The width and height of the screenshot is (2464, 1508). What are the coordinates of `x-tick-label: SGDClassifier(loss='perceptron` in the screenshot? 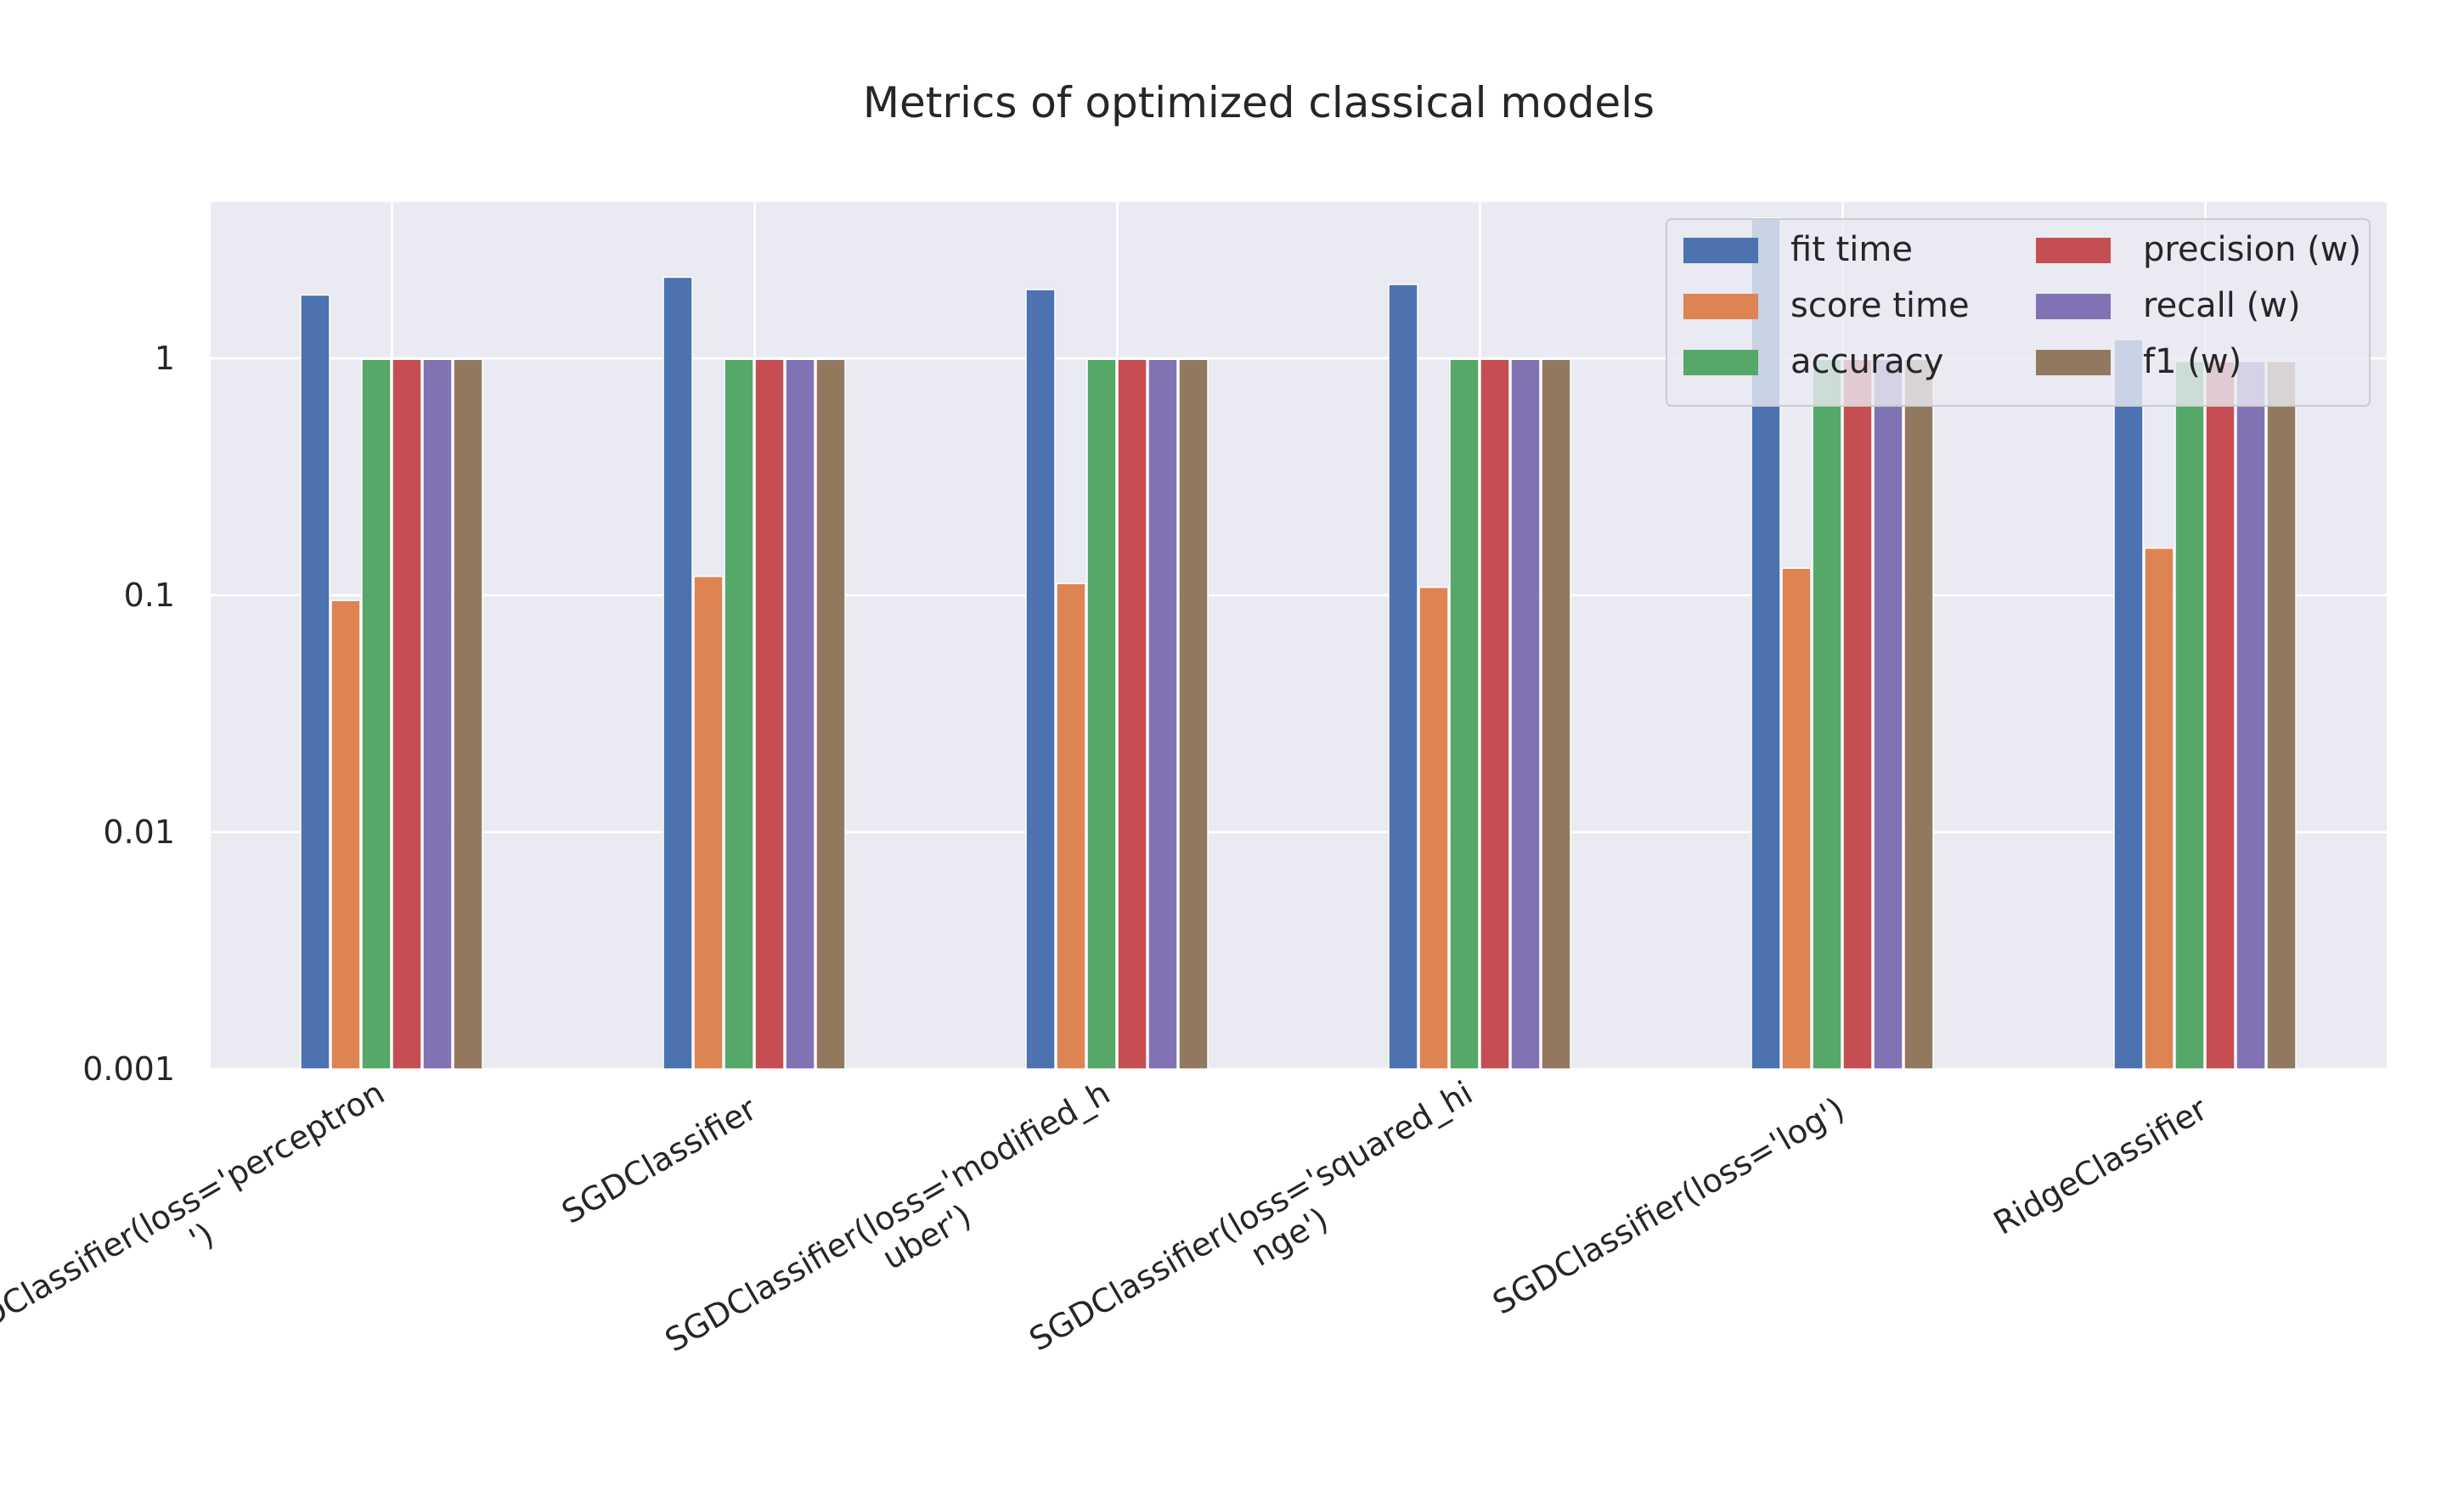 It's located at (195, 1216).